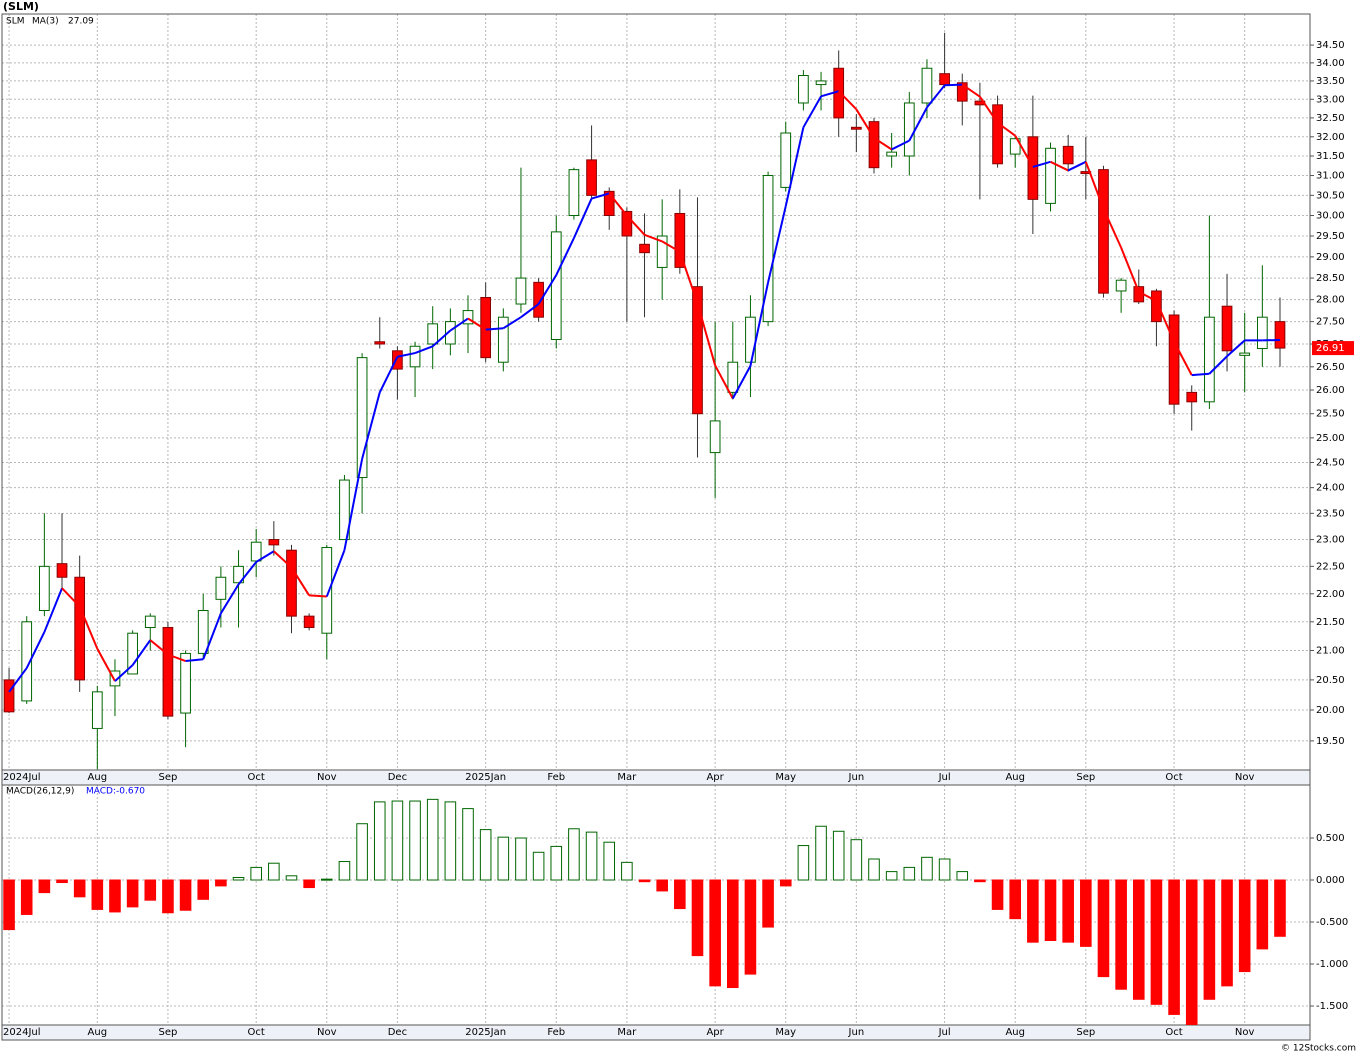 This screenshot has height=1056, width=1360. I want to click on x-tick-label: Sep, so click(167, 777).